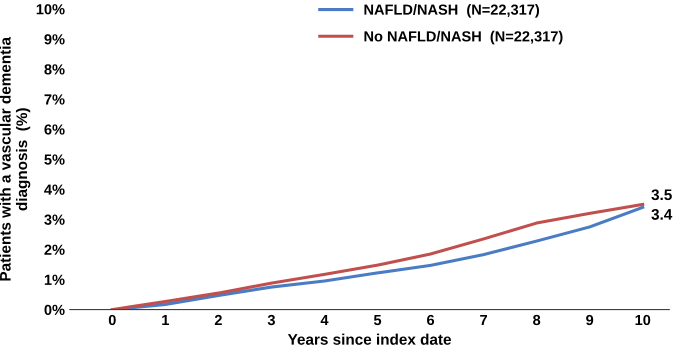 The width and height of the screenshot is (685, 360). I want to click on legend-label: No NAFLD/NASH (N=22,317), so click(463, 37).